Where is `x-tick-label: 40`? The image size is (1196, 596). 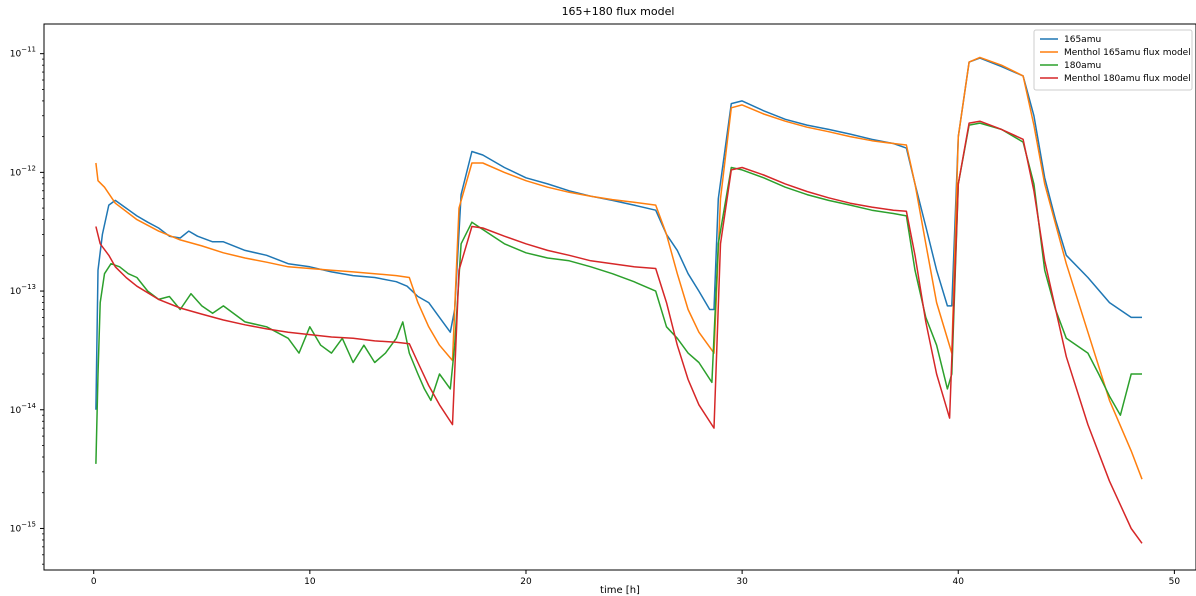 x-tick-label: 40 is located at coordinates (959, 582).